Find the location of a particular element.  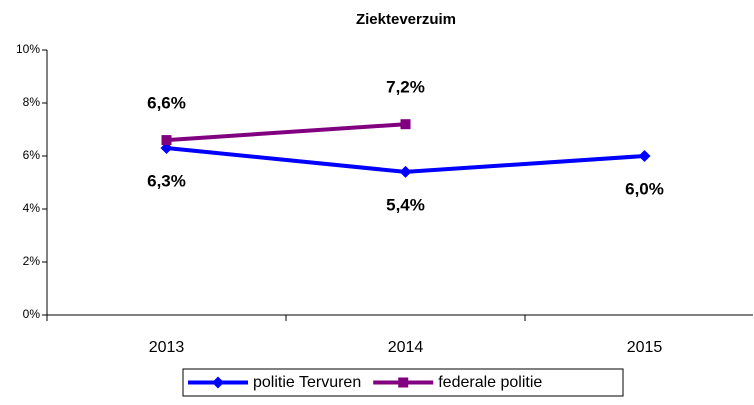

data-label: 5,4% is located at coordinates (405, 204).